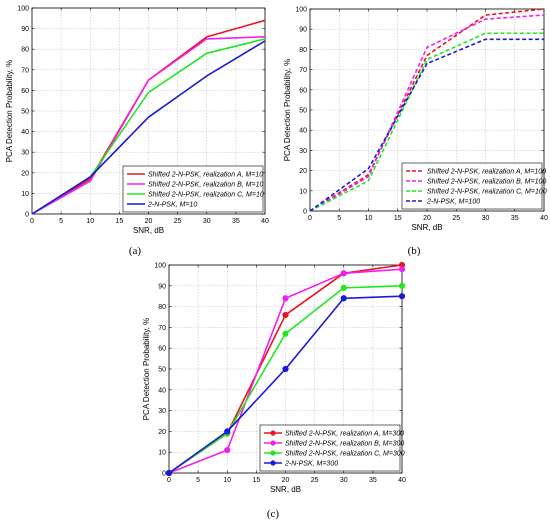  Describe the element at coordinates (25, 29) in the screenshot. I see `y-tick-label: 90` at that location.